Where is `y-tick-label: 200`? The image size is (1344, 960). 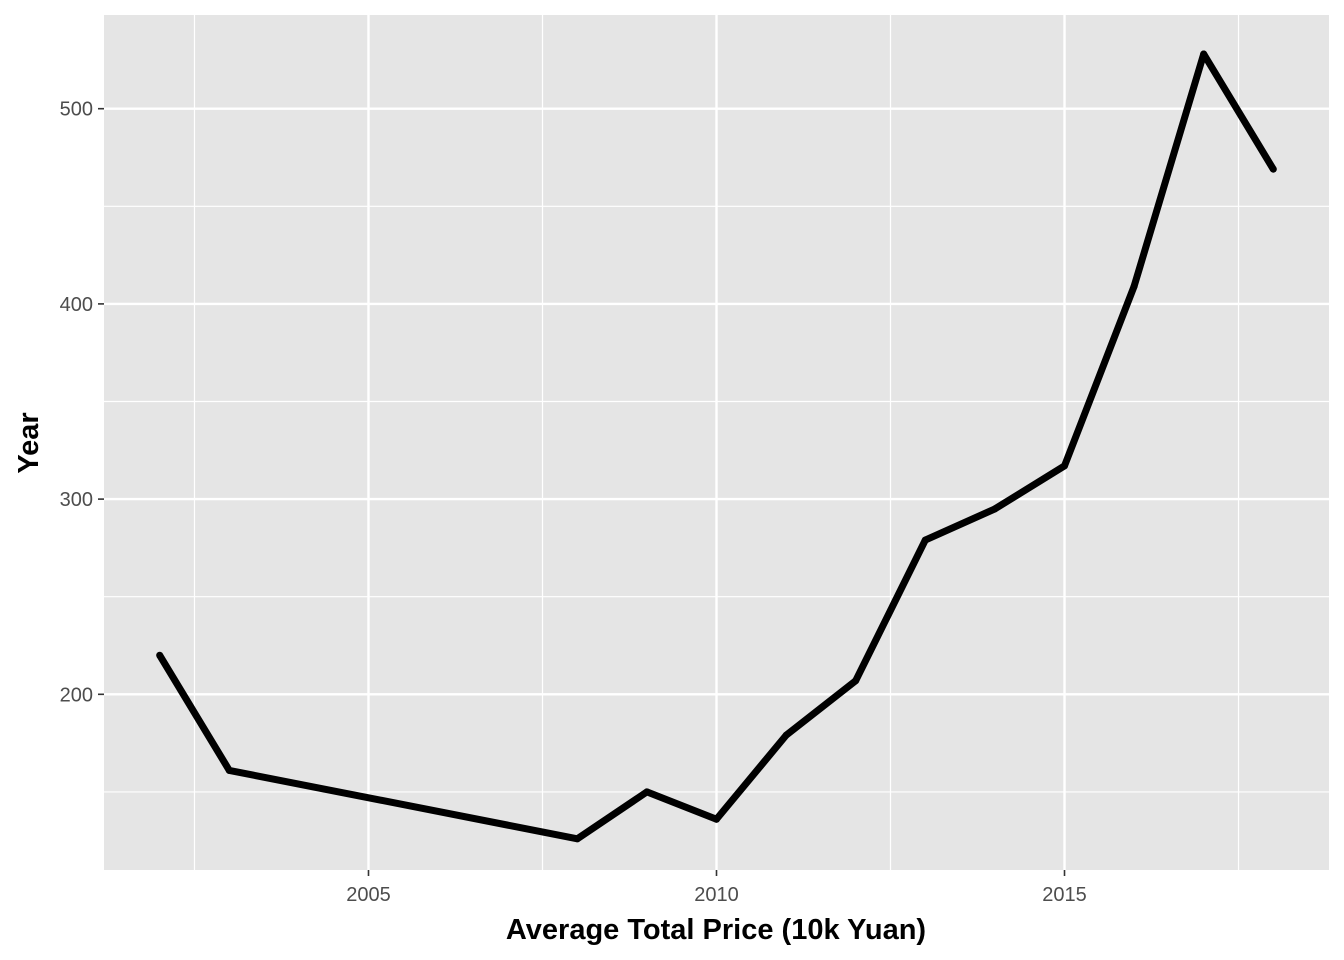
y-tick-label: 200 is located at coordinates (76, 695).